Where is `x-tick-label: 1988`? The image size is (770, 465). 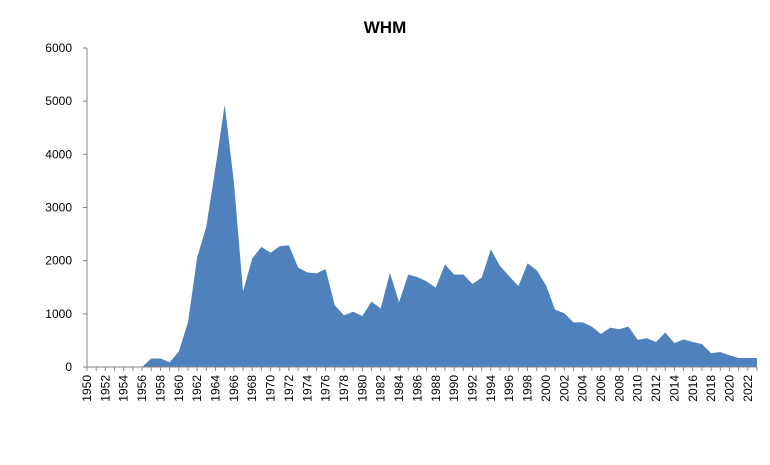 x-tick-label: 1988 is located at coordinates (436, 388).